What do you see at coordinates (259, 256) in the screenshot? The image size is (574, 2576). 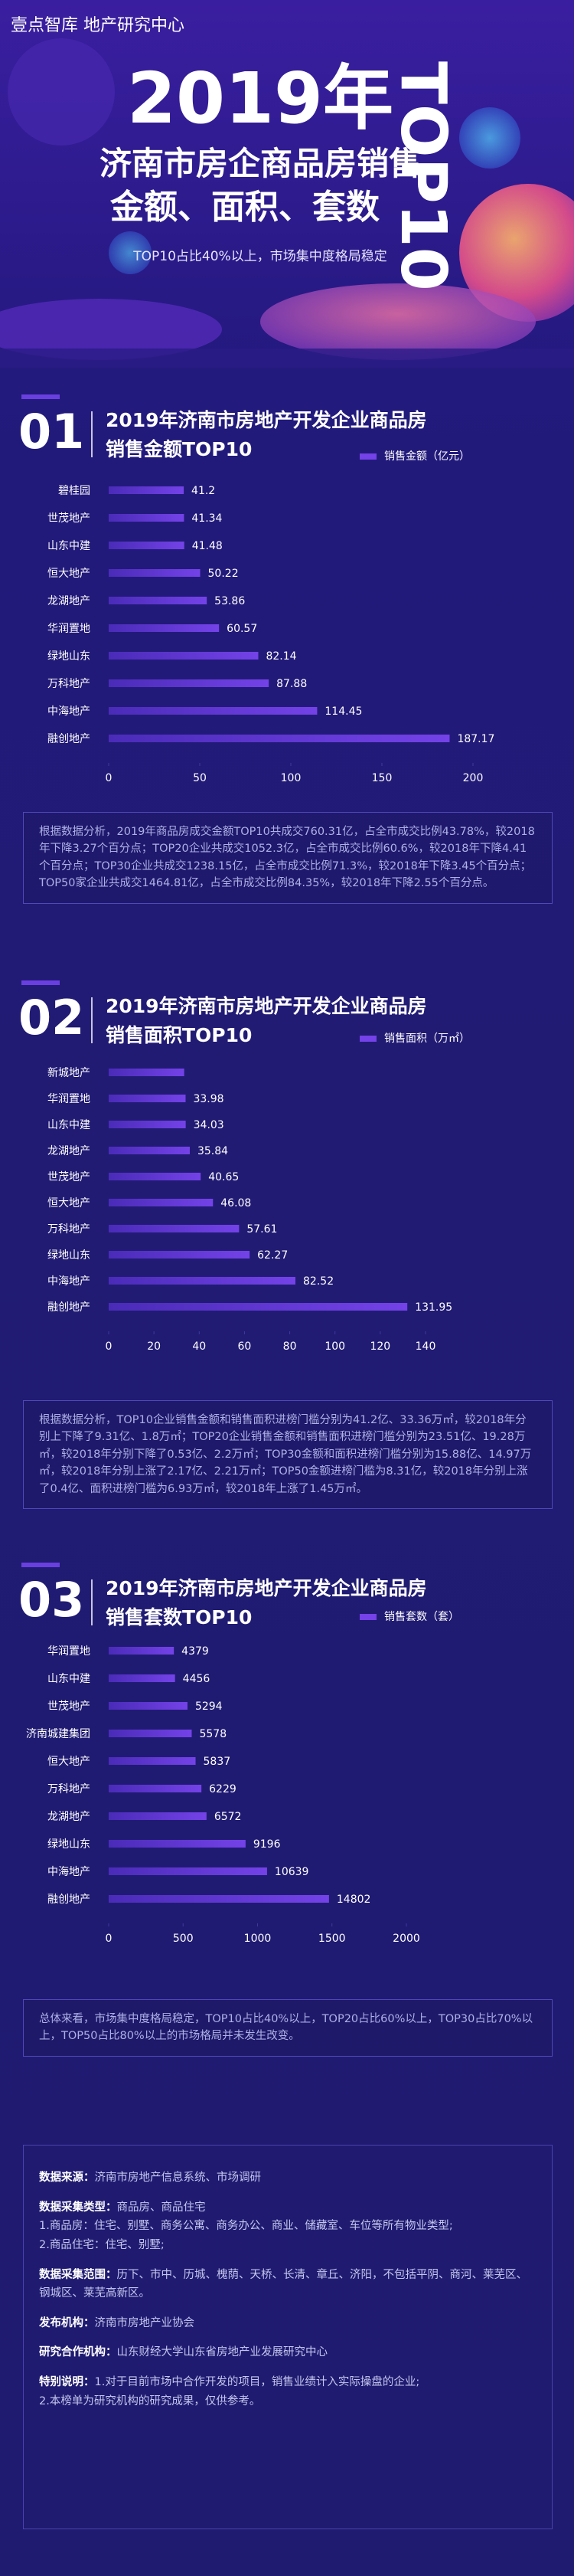 I see `hero-subtitle: TOP10占比40%以上，市场集中度格局稳定` at bounding box center [259, 256].